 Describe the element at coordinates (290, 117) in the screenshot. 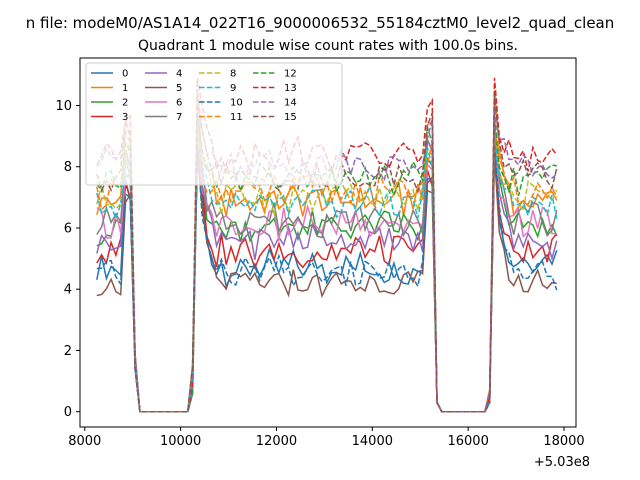

I see `legend-label-15: 15` at that location.